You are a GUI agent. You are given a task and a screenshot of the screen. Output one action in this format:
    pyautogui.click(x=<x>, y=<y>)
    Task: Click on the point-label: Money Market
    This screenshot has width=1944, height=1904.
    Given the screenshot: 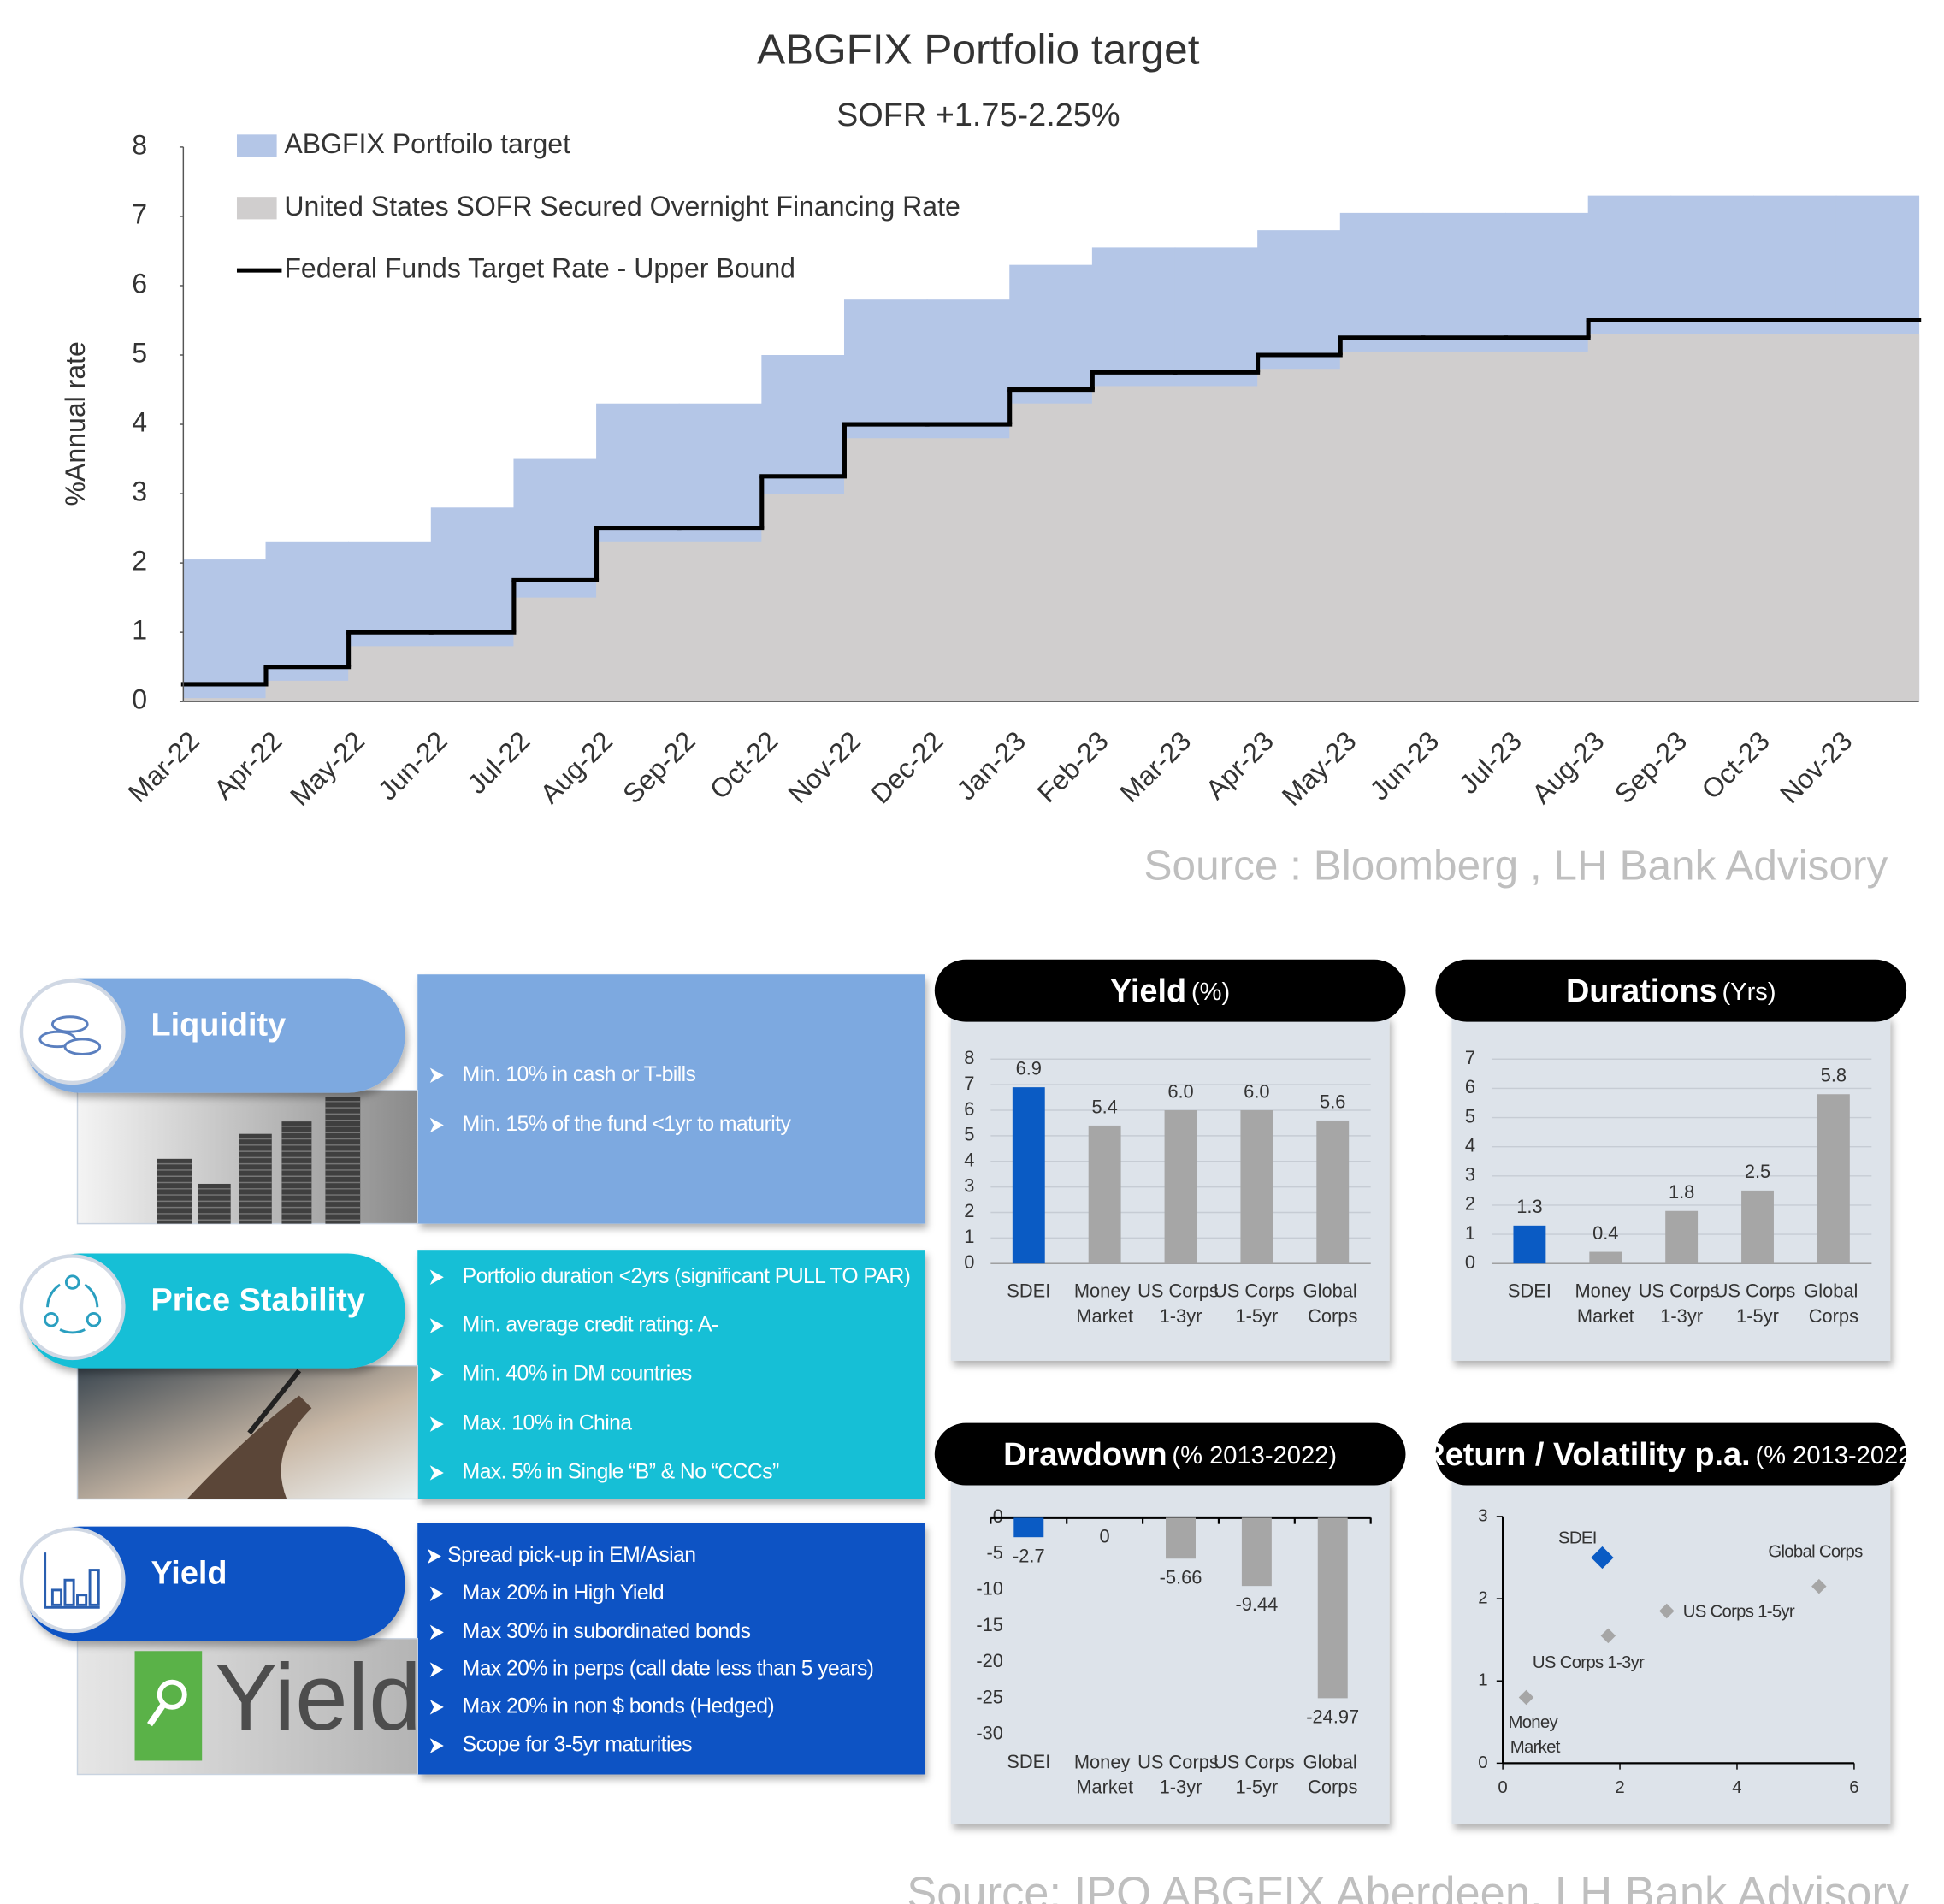 What is the action you would take?
    pyautogui.click(x=1535, y=1735)
    